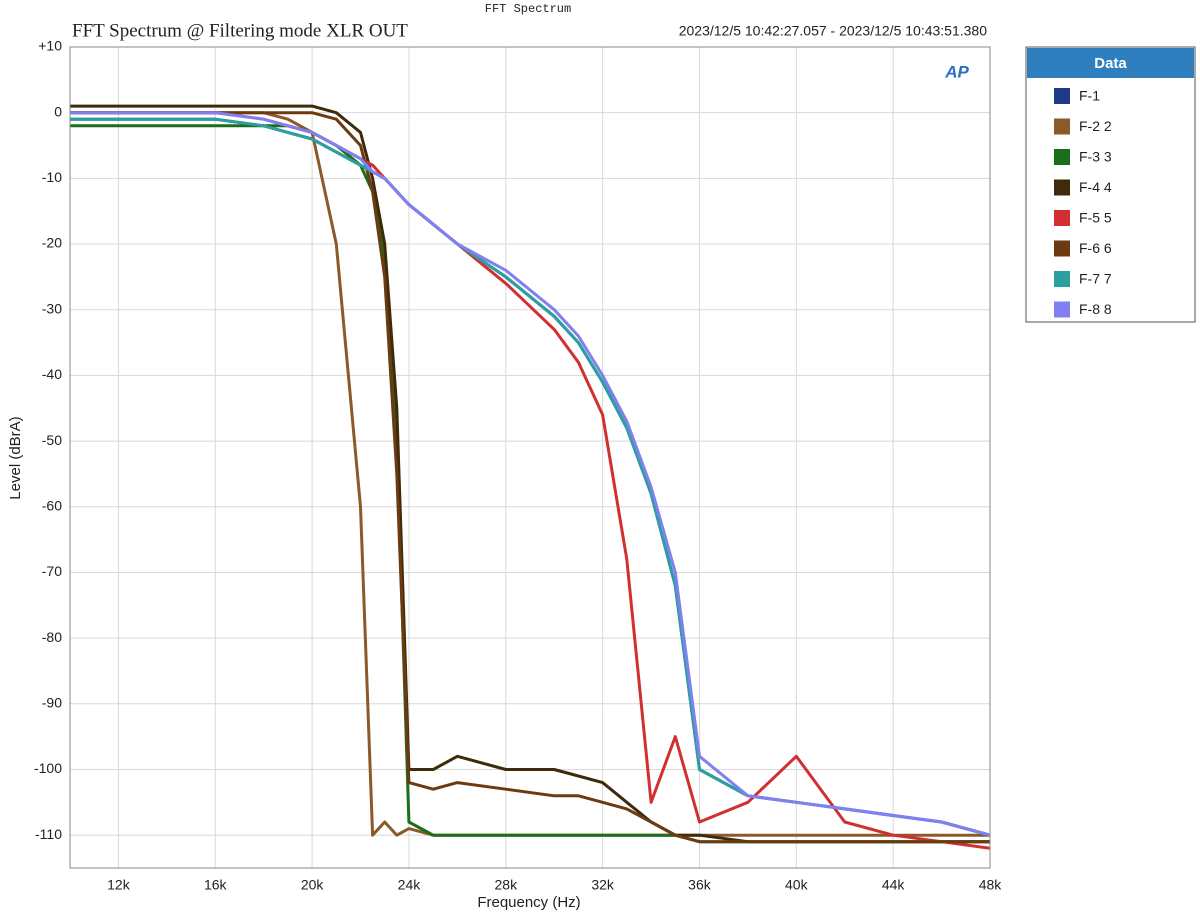 The image size is (1200, 916). What do you see at coordinates (52, 703) in the screenshot?
I see `y-tick-label: -90` at bounding box center [52, 703].